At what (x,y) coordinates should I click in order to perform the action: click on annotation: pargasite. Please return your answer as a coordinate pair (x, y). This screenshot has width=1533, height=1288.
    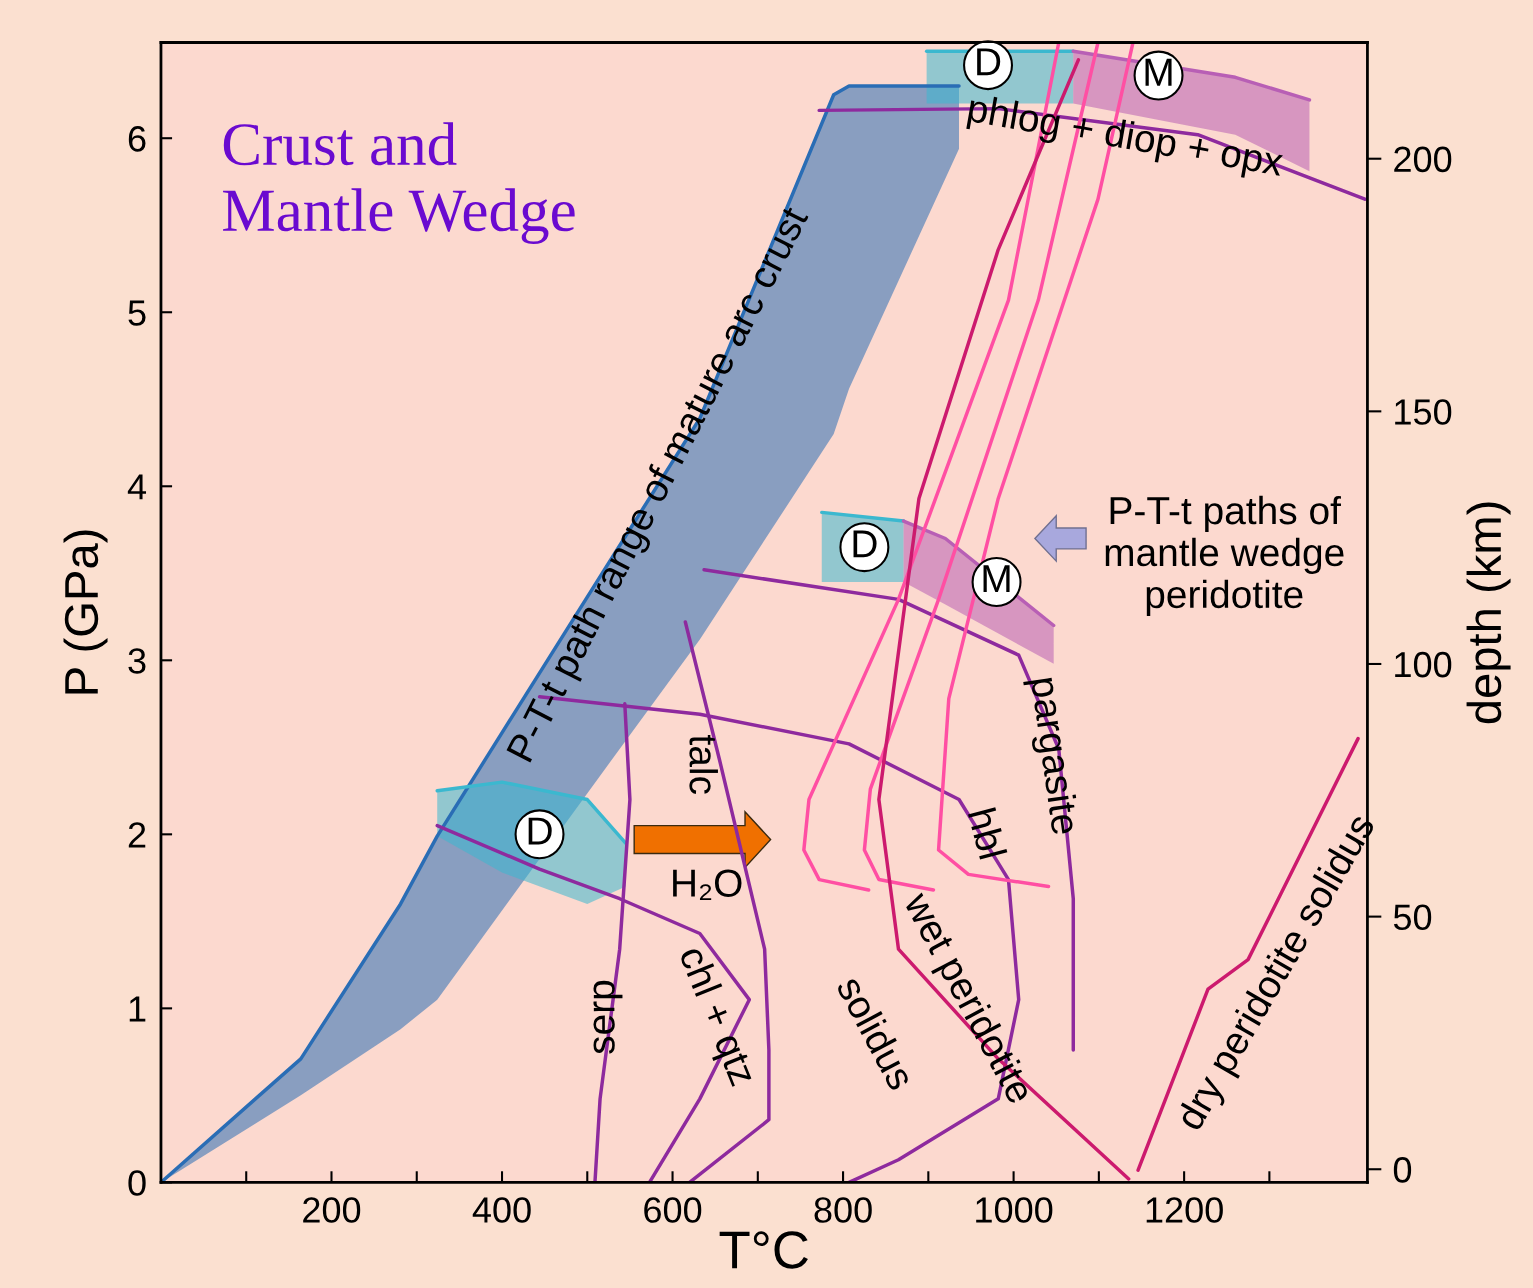
    Looking at the image, I should click on (1052, 756).